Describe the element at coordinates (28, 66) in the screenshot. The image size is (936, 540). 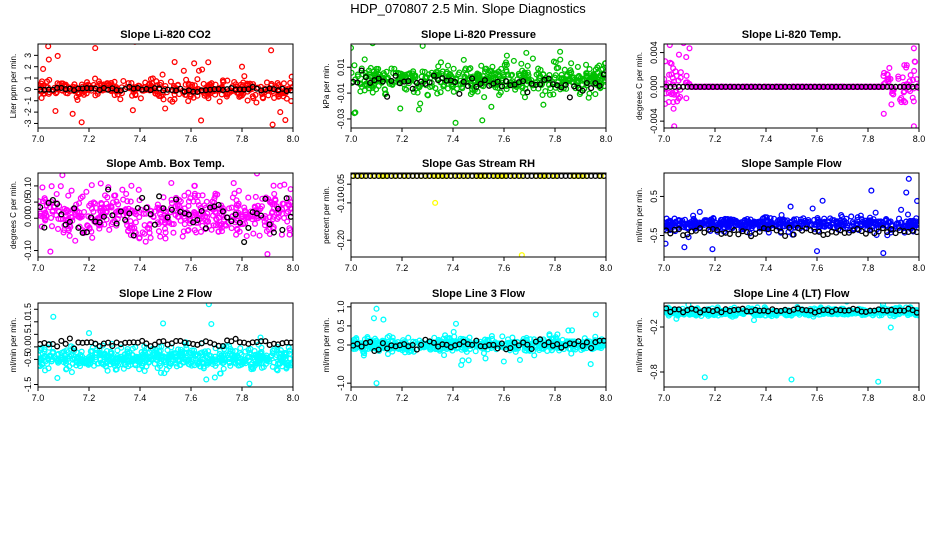
I see `y-tick-label: 2` at that location.